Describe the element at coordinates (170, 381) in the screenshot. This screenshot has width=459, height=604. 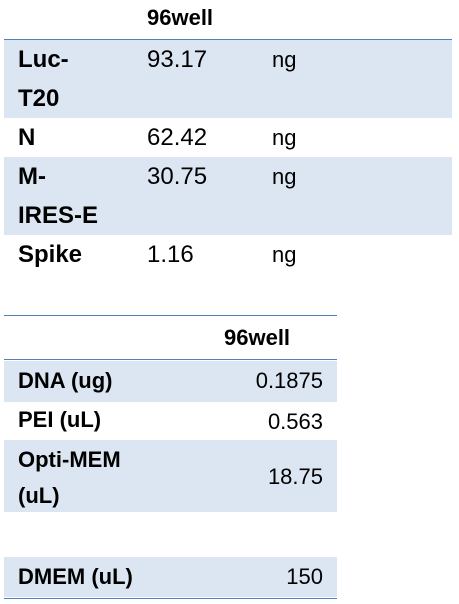
I see `table2-row: DNA (ug) 0.1875` at that location.